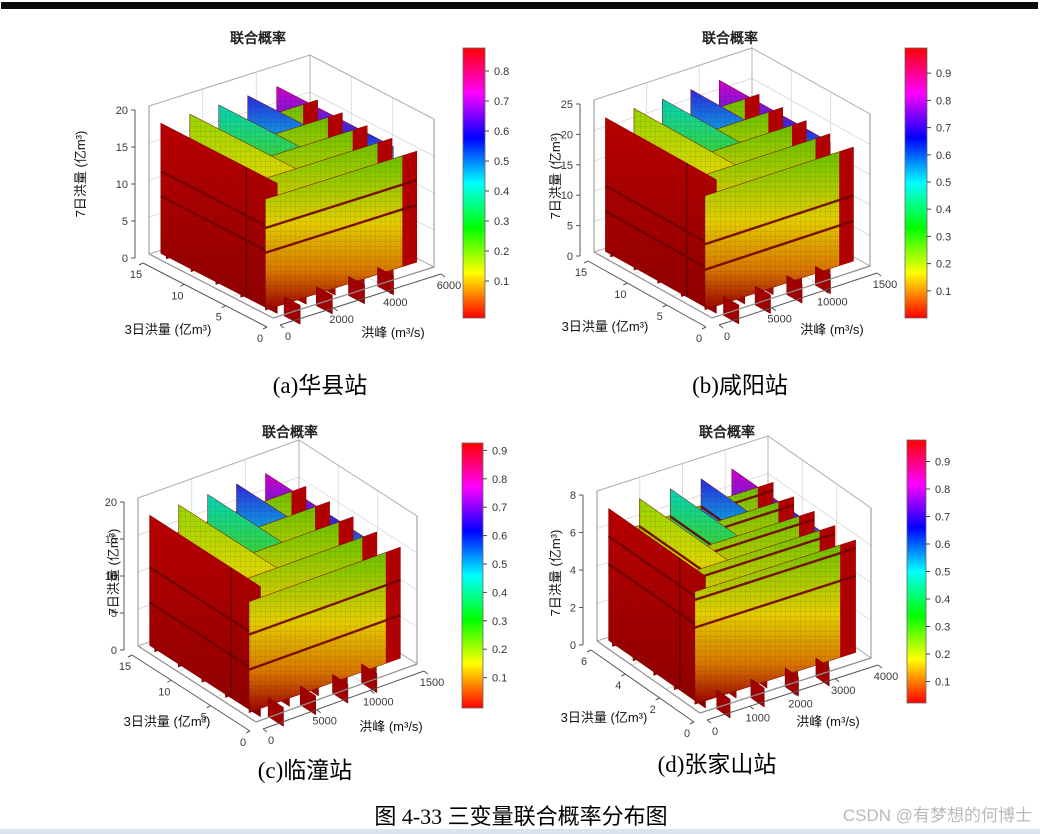  What do you see at coordinates (519, 5) in the screenshot?
I see `top-border-rule` at bounding box center [519, 5].